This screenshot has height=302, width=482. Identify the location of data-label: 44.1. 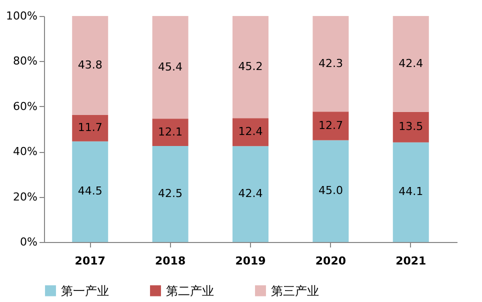
(411, 191).